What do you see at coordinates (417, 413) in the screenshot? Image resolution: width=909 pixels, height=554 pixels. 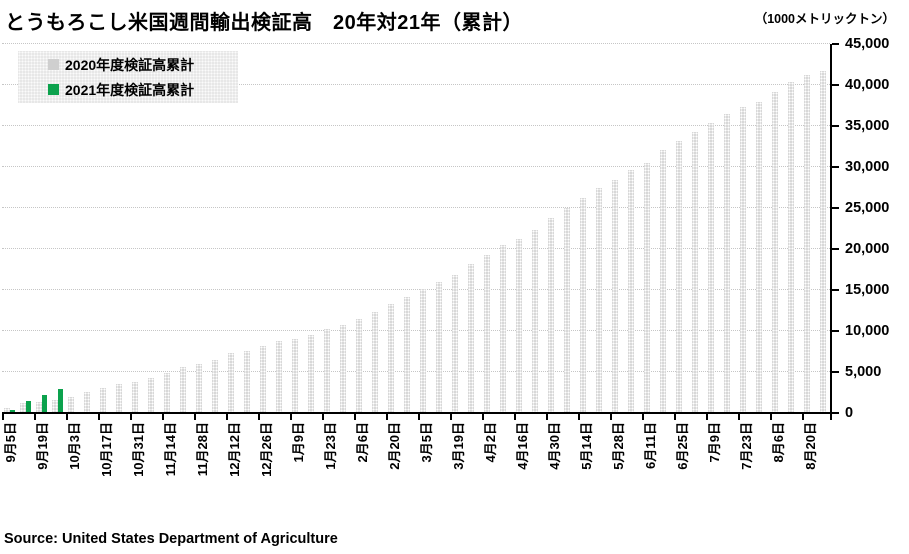 I see `x-axis-line` at bounding box center [417, 413].